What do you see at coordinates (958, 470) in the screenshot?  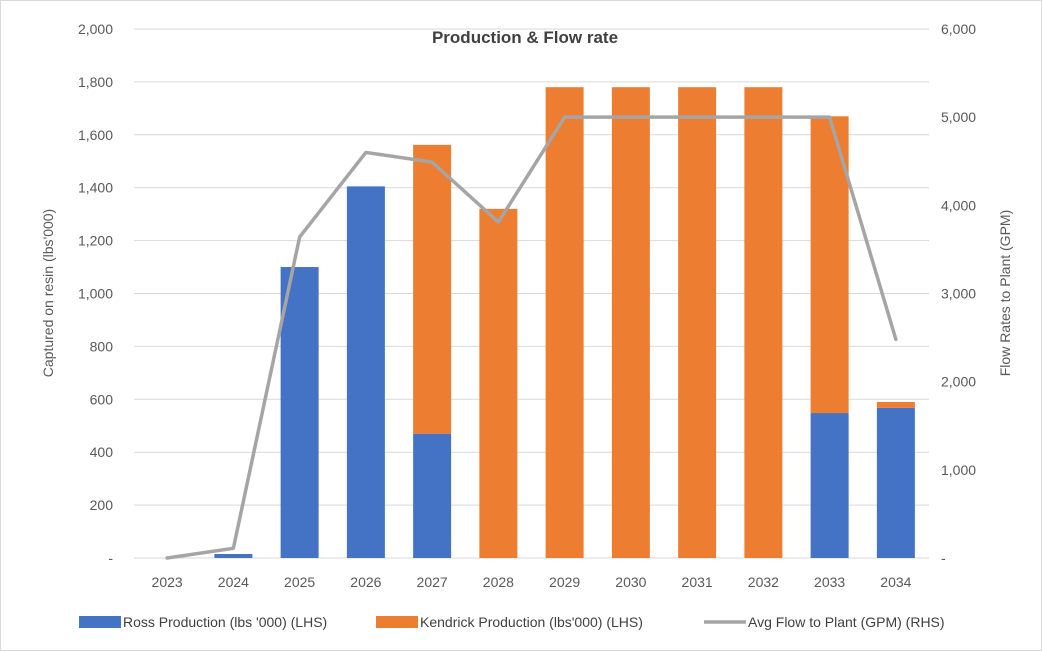 I see `right-axis-tick-label: 1,000` at bounding box center [958, 470].